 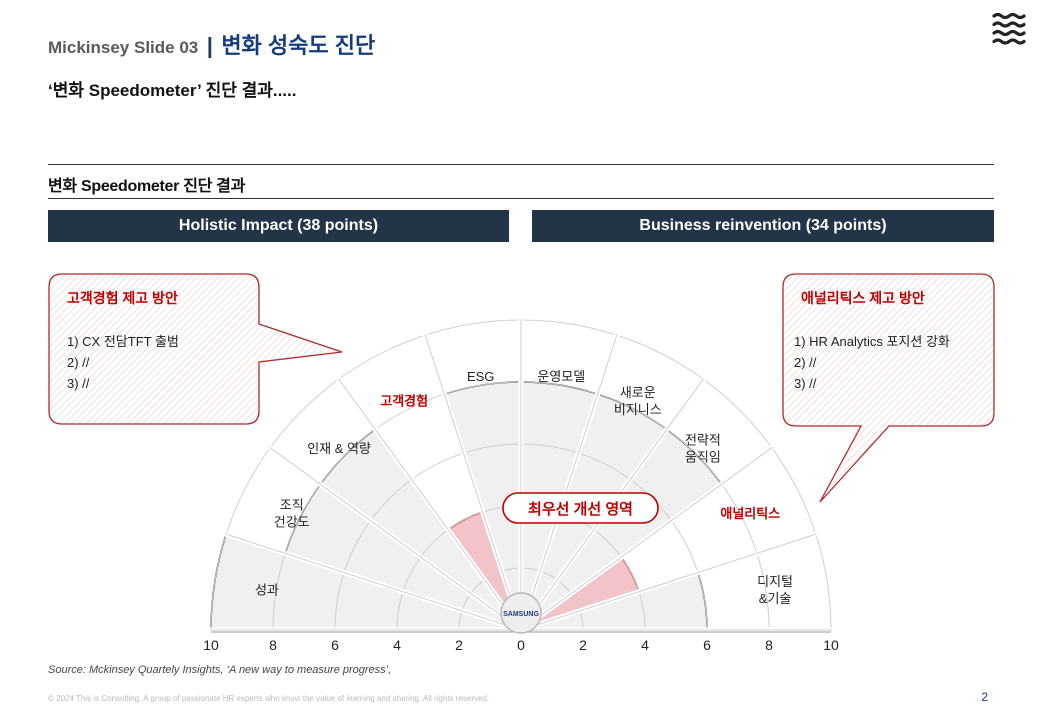 What do you see at coordinates (278, 226) in the screenshot?
I see `left-group-bar: Holistic Impact (38 points)` at bounding box center [278, 226].